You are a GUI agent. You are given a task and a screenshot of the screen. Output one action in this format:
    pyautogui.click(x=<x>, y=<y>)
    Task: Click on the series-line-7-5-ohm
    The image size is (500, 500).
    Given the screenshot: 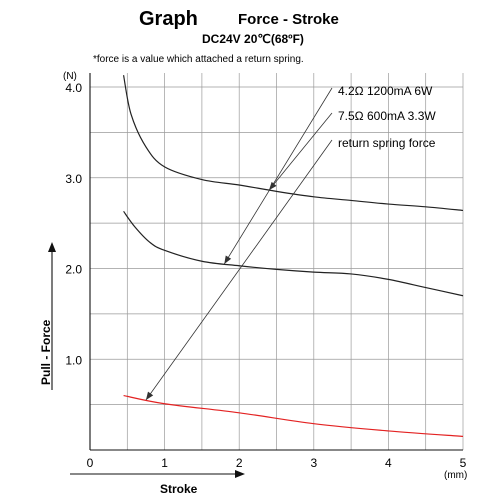 What is the action you would take?
    pyautogui.click(x=293, y=253)
    